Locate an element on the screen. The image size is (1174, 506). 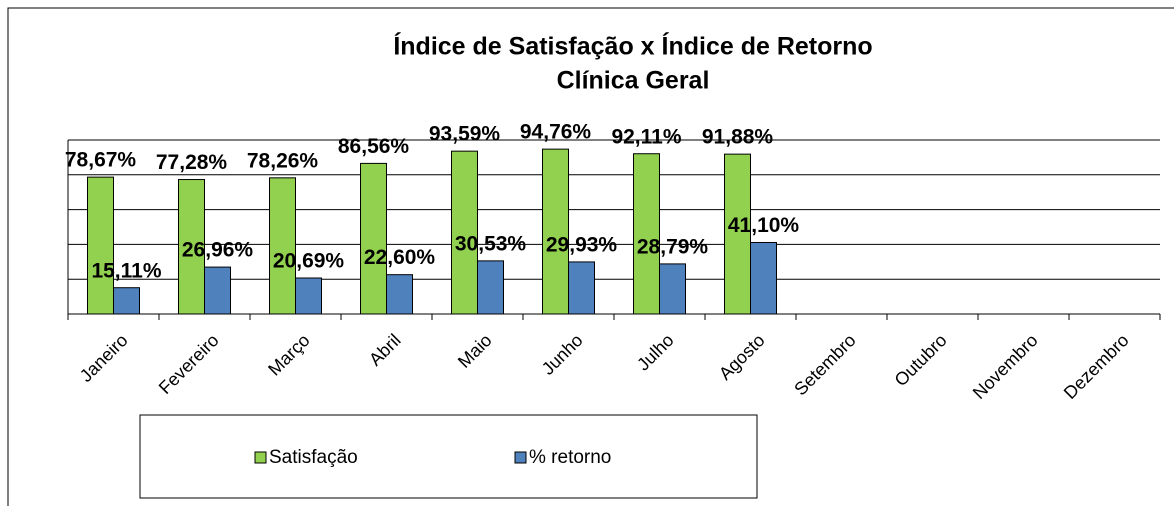
x-tick-label: Dezembro is located at coordinates (1096, 366).